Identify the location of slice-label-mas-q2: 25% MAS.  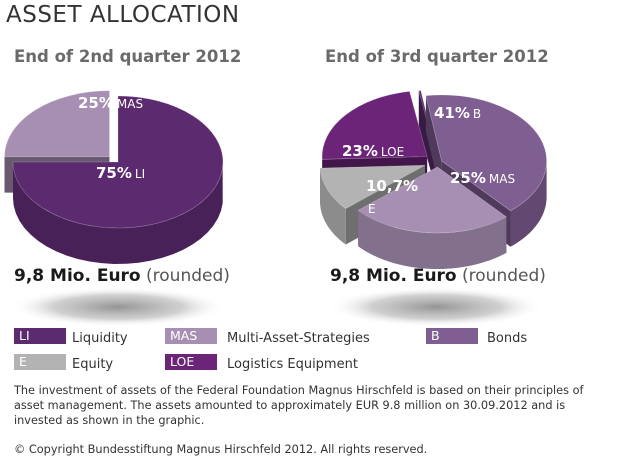
(110, 103).